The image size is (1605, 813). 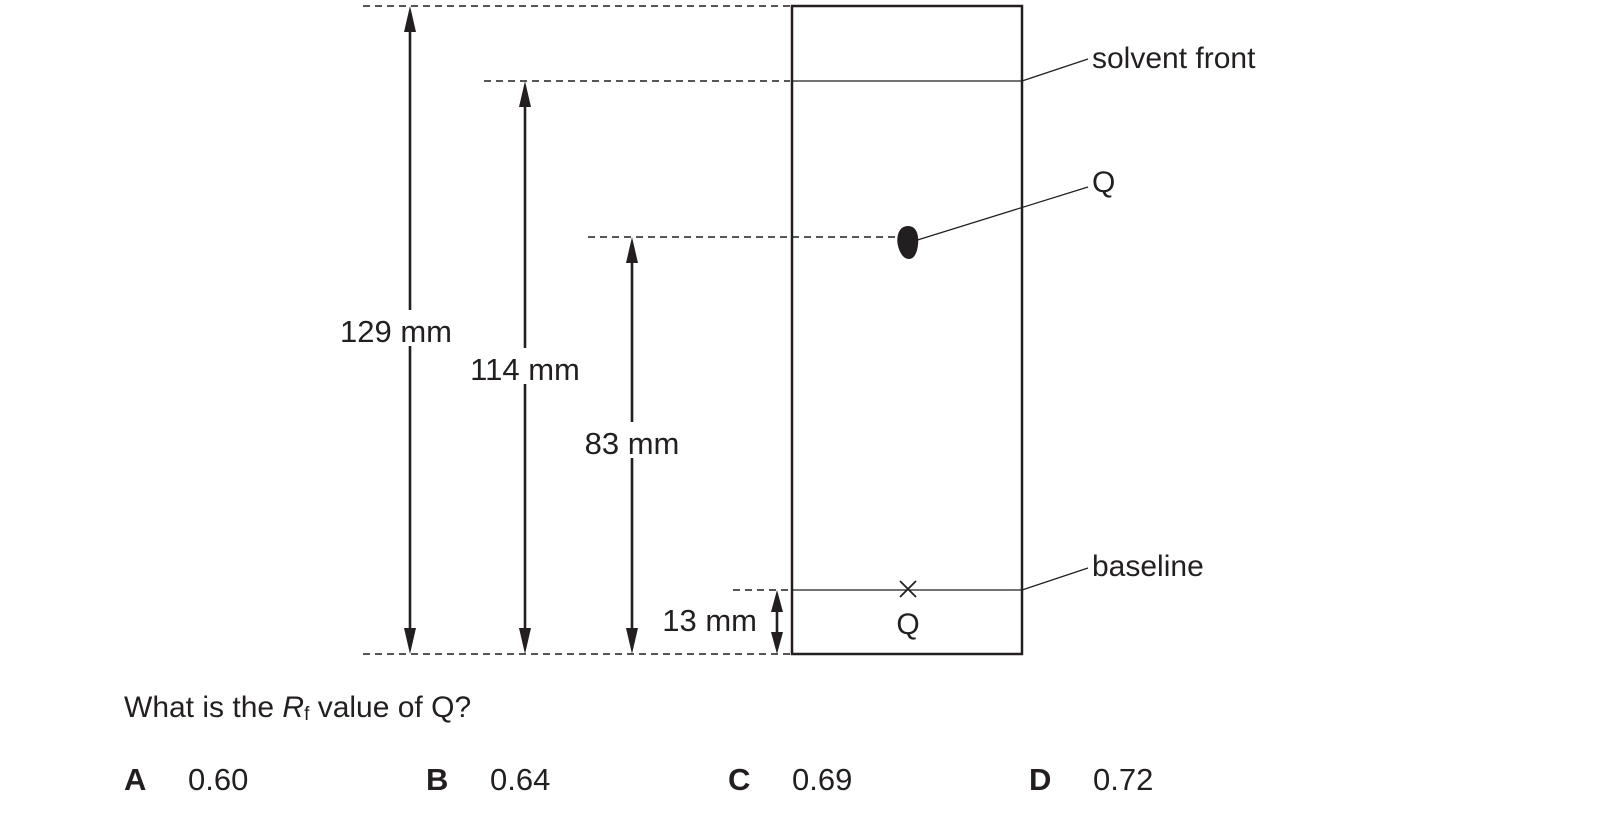 What do you see at coordinates (908, 242) in the screenshot?
I see `spot-q` at bounding box center [908, 242].